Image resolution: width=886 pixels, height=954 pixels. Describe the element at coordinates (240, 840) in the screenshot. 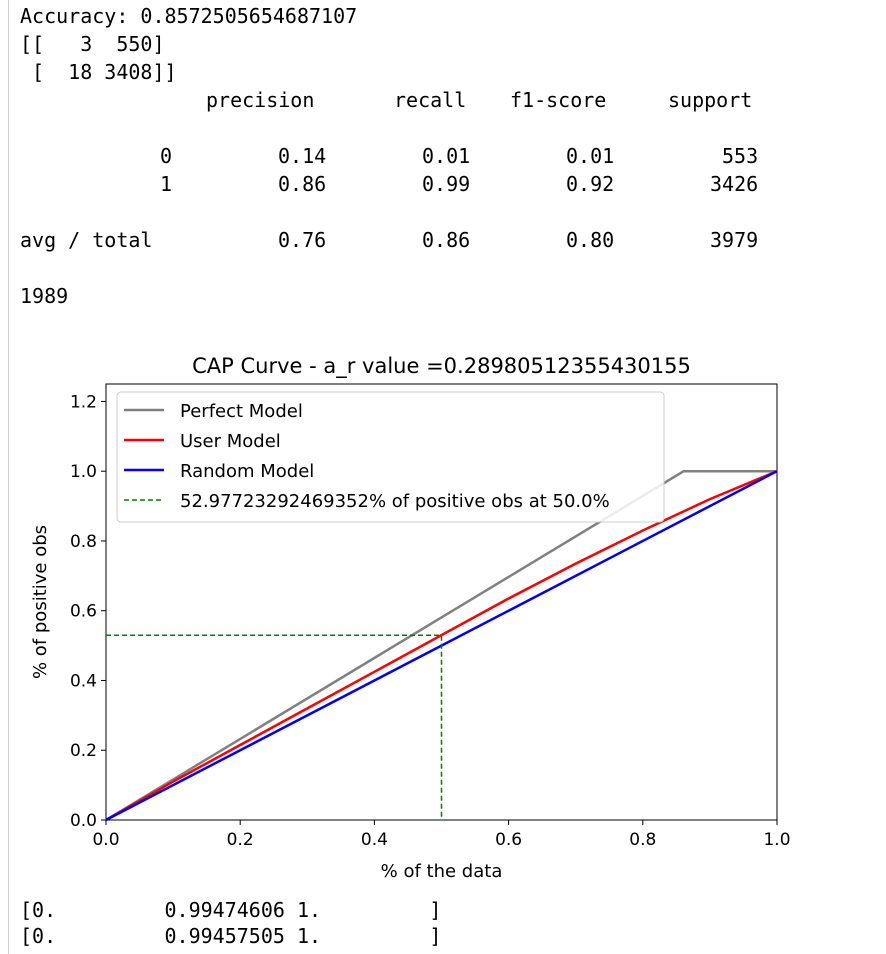

I see `x-tick-label: 0.2` at that location.